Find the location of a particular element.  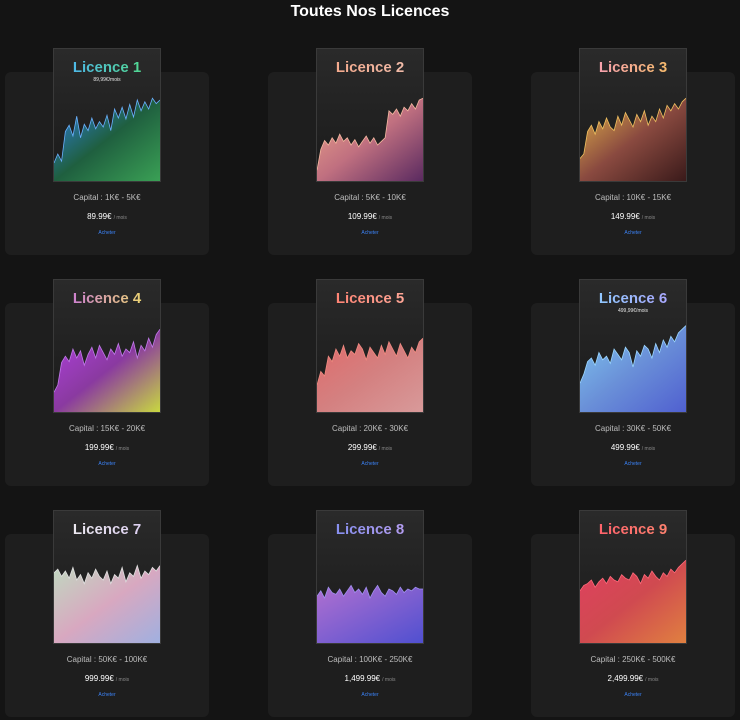

license-price: 299.99€ / mois is located at coordinates (370, 447).